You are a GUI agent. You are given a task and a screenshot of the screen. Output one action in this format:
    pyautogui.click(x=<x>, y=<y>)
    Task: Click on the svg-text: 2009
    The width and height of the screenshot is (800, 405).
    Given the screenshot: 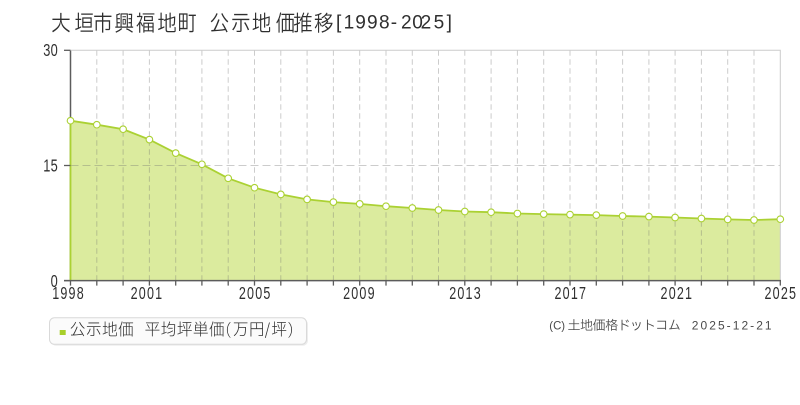 What is the action you would take?
    pyautogui.click(x=359, y=294)
    